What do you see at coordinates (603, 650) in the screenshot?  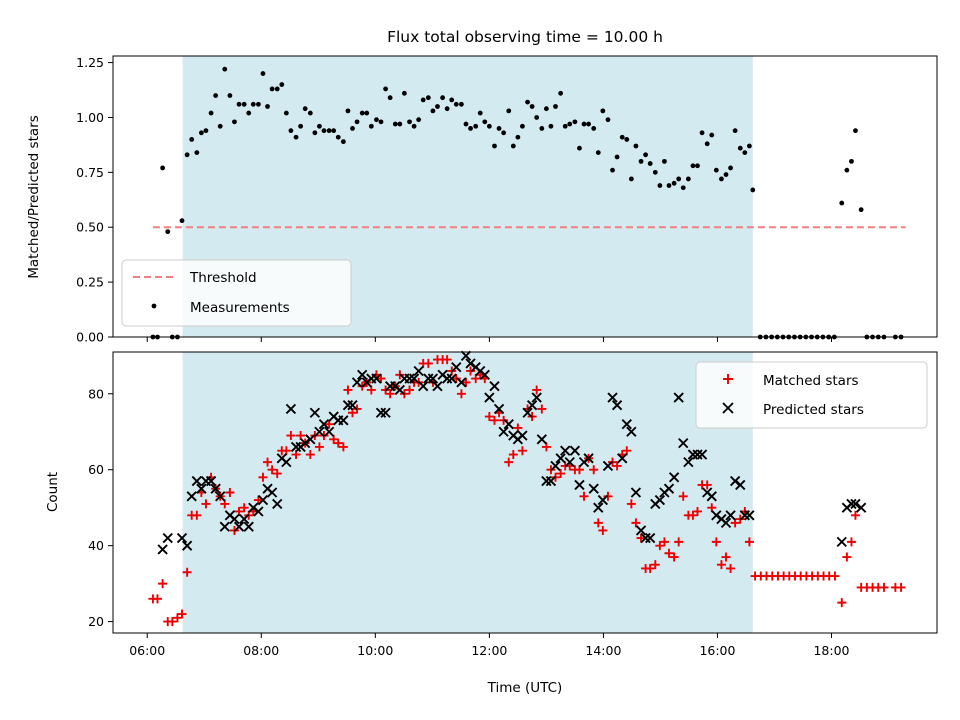 I see `x-tick-label: 14:00` at bounding box center [603, 650].